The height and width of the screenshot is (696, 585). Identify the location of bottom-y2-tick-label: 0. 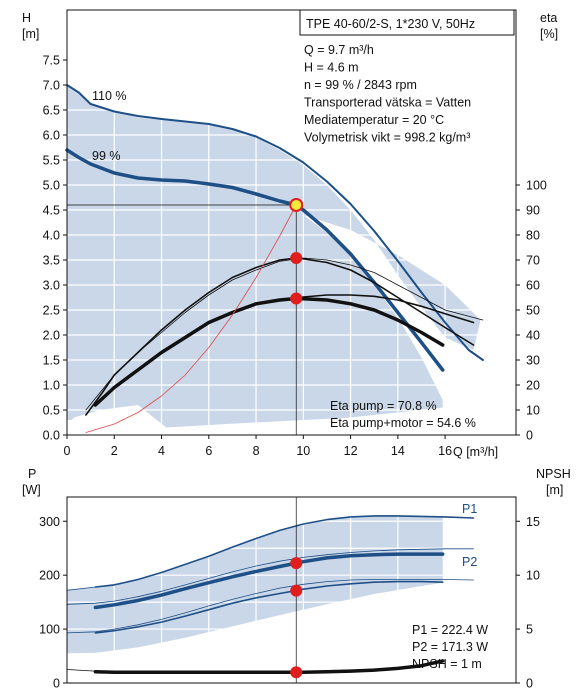
(529, 684).